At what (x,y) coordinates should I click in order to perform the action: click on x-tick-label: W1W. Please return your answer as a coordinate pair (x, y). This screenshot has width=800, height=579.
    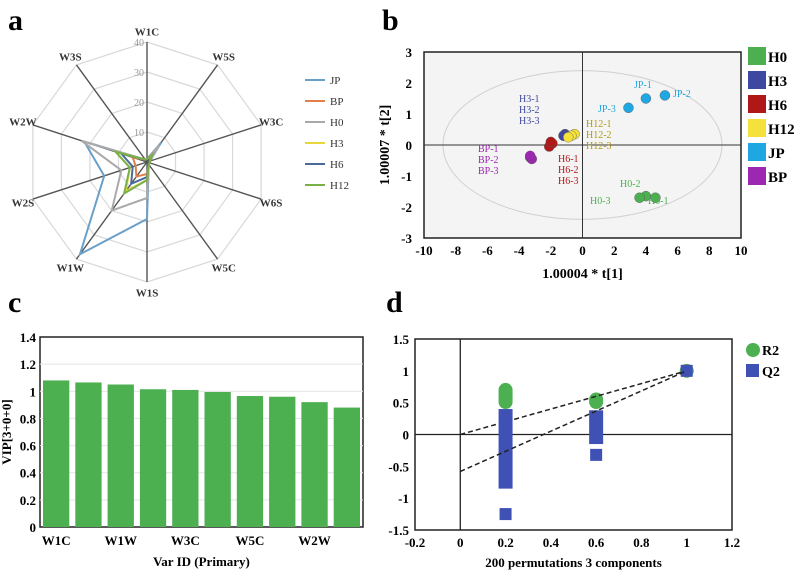
    Looking at the image, I should click on (121, 540).